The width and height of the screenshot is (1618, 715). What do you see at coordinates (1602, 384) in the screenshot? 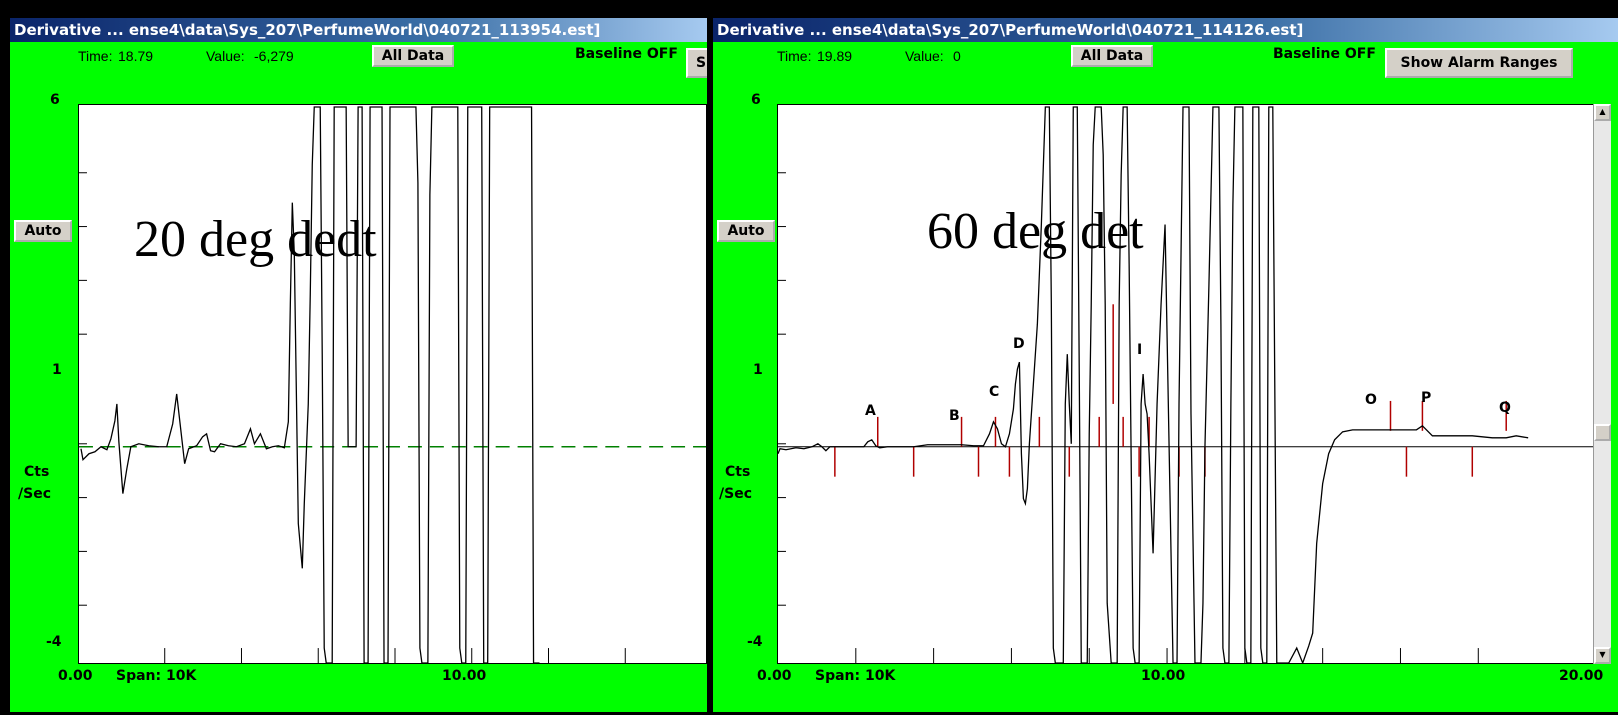
I see `vertical-scrollbar: ▲ ▼` at bounding box center [1602, 384].